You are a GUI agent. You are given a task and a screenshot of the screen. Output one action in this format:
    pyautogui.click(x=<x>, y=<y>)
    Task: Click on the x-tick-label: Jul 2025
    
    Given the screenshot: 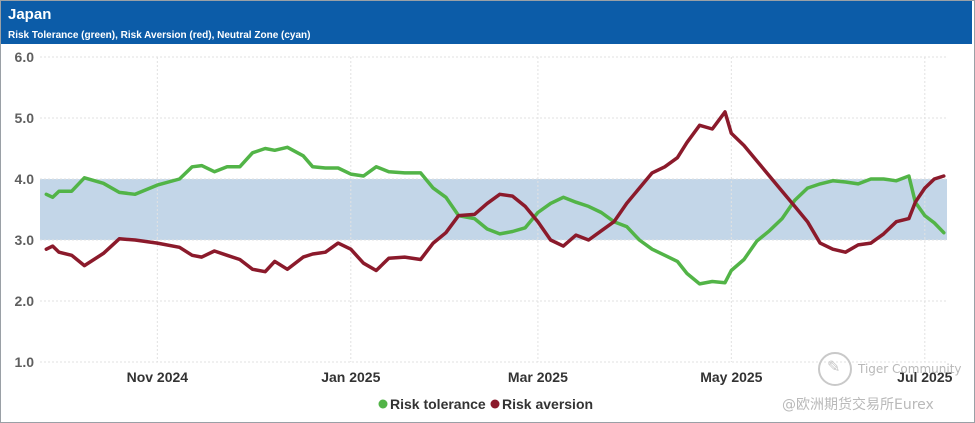 What is the action you would take?
    pyautogui.click(x=924, y=377)
    